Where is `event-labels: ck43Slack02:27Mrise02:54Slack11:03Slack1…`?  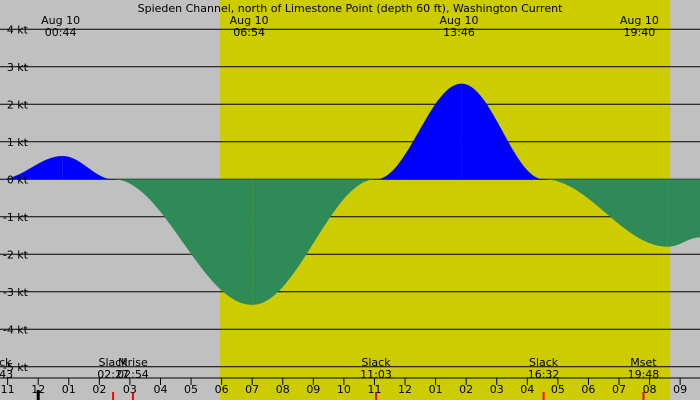 event-labels: ck43Slack02:27Mrise02:54Slack11:03Slack1… is located at coordinates (329, 368).